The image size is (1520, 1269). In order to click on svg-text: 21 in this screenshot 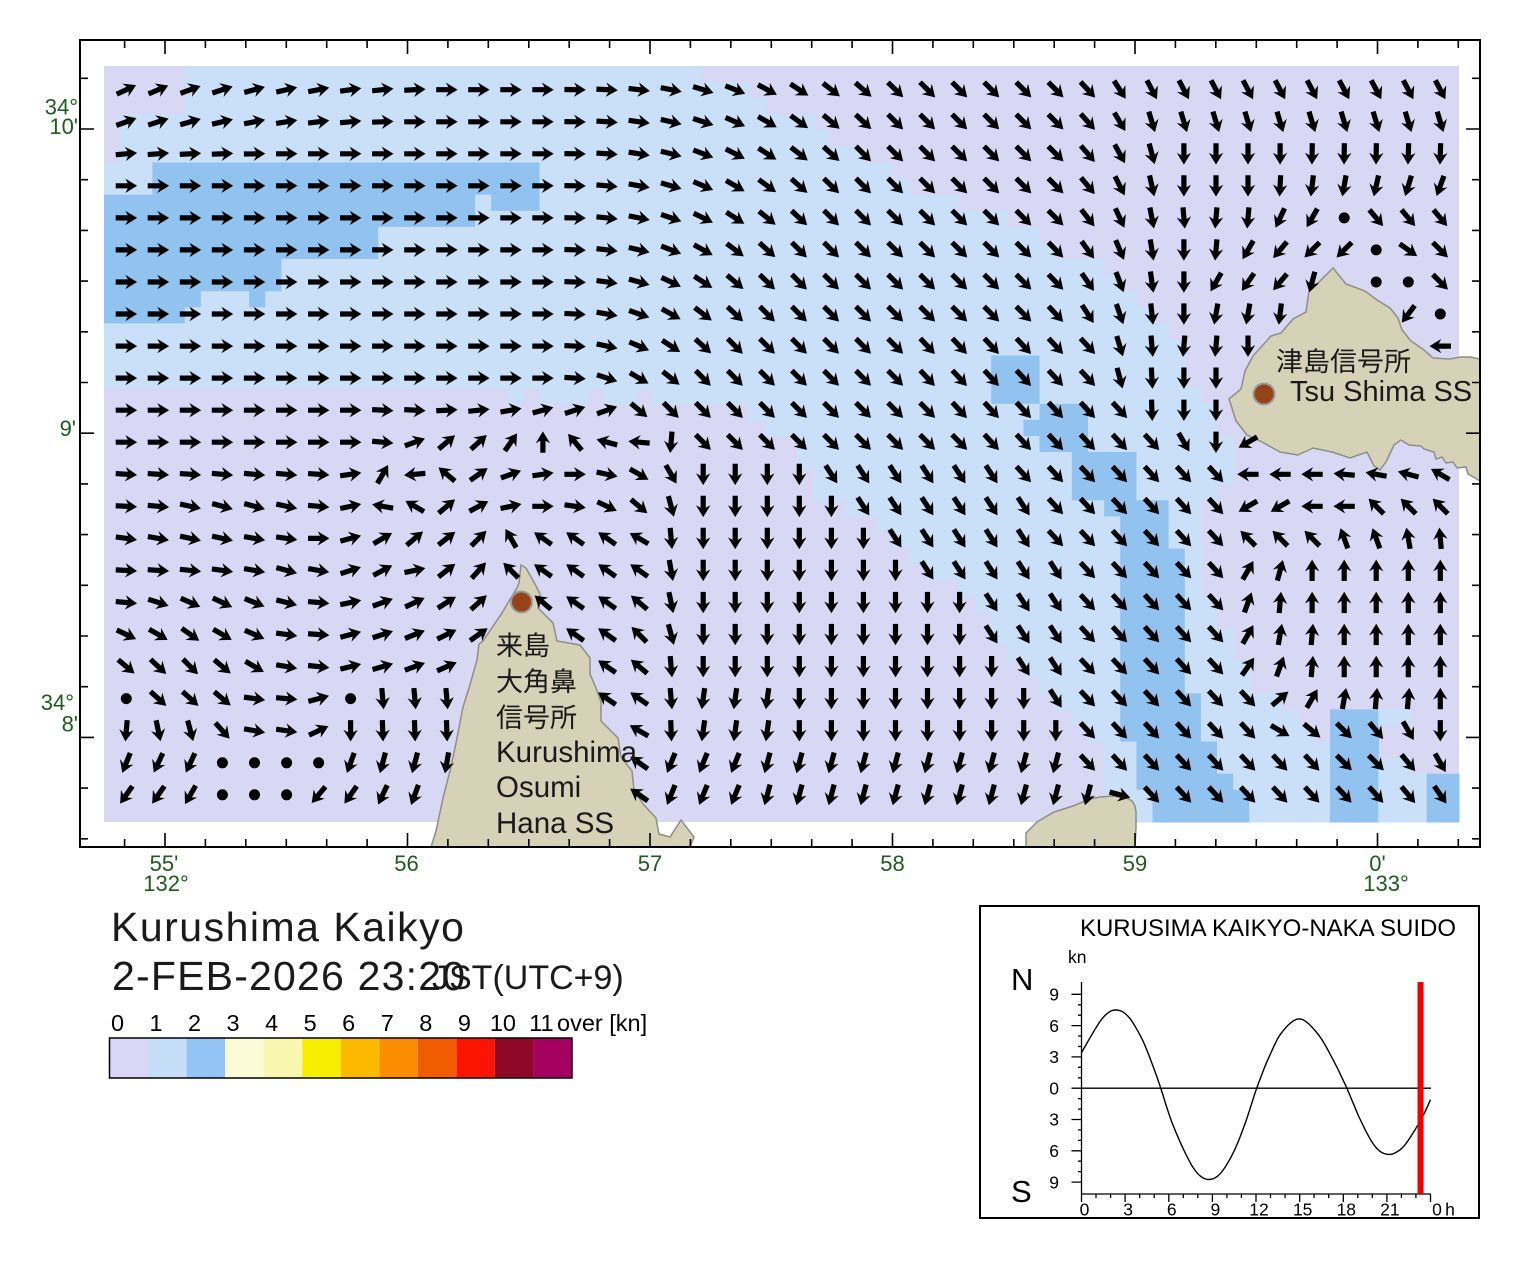, I will do `click(1389, 1210)`.